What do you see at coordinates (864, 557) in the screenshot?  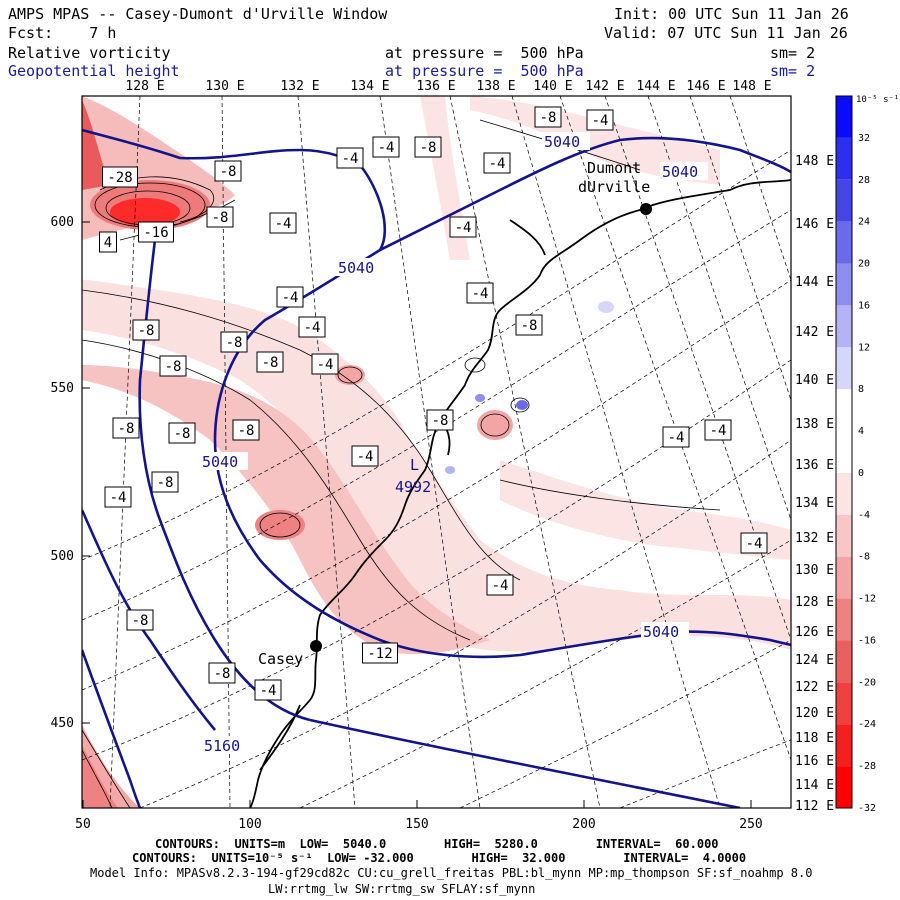 I see `colorbar-tick-label: -8` at bounding box center [864, 557].